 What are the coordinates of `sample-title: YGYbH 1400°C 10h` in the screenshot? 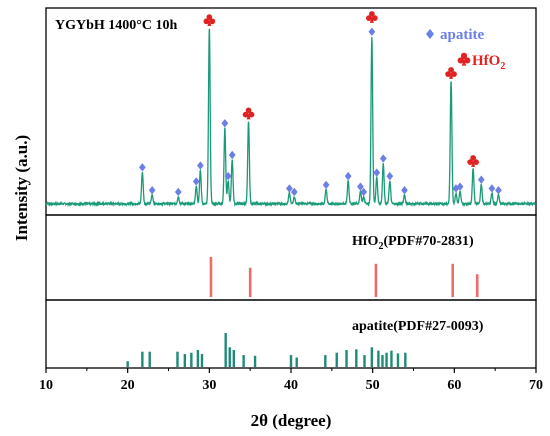 It's located at (116, 25).